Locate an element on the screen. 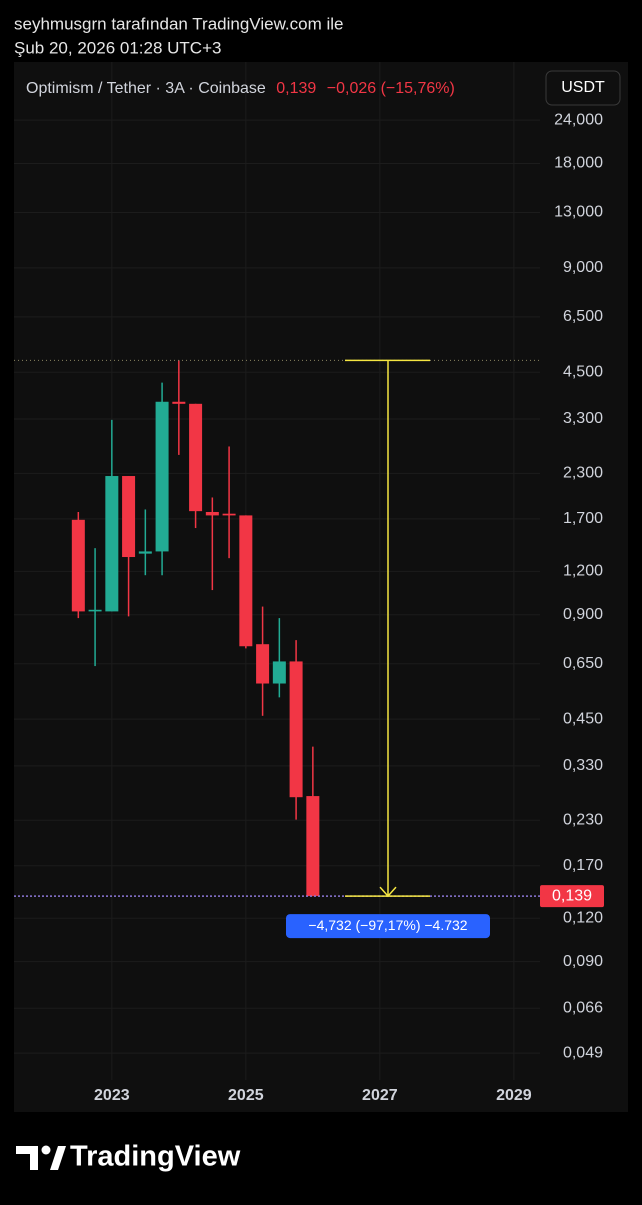 The image size is (642, 1205). x-tick-label: 2025 is located at coordinates (246, 1095).